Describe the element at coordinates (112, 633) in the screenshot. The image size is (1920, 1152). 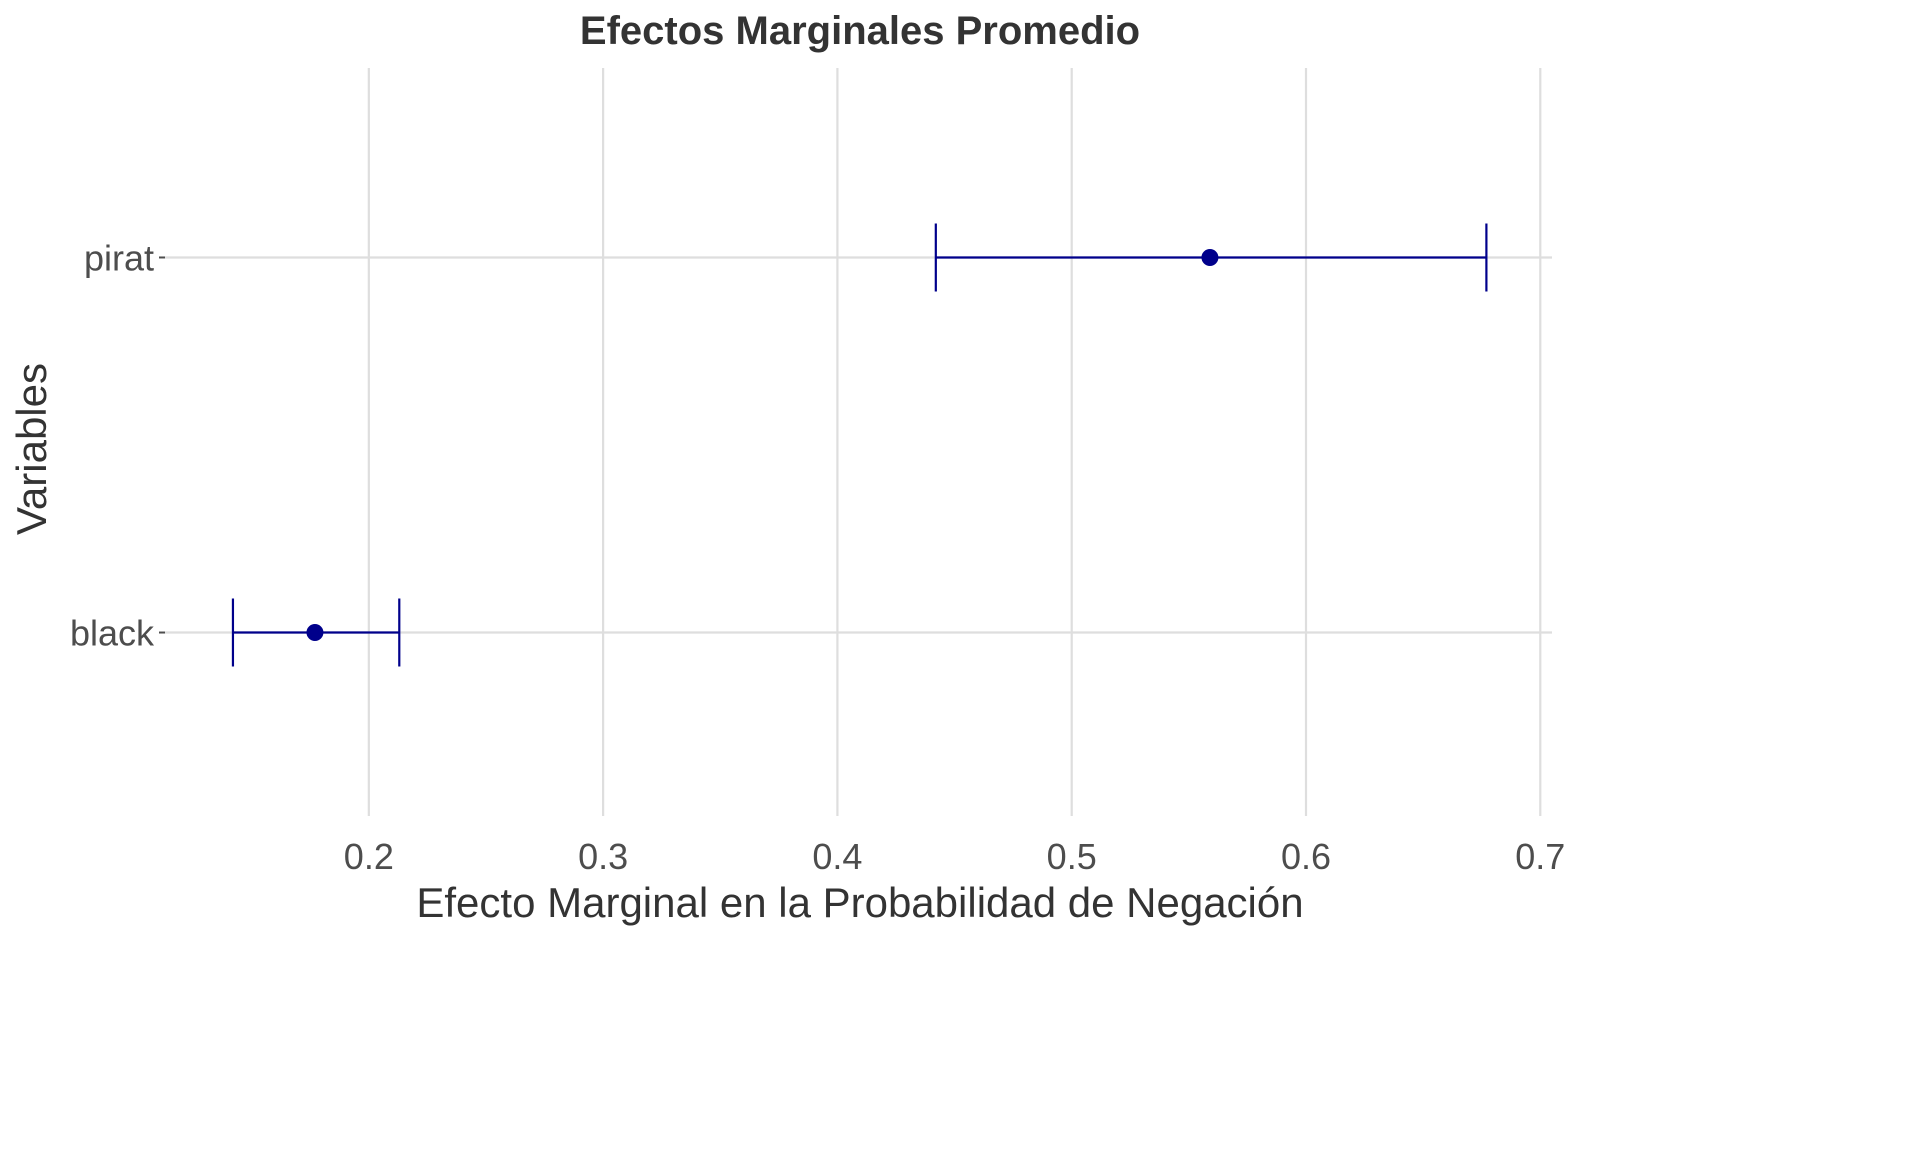
I see `y-tick-label: black` at that location.